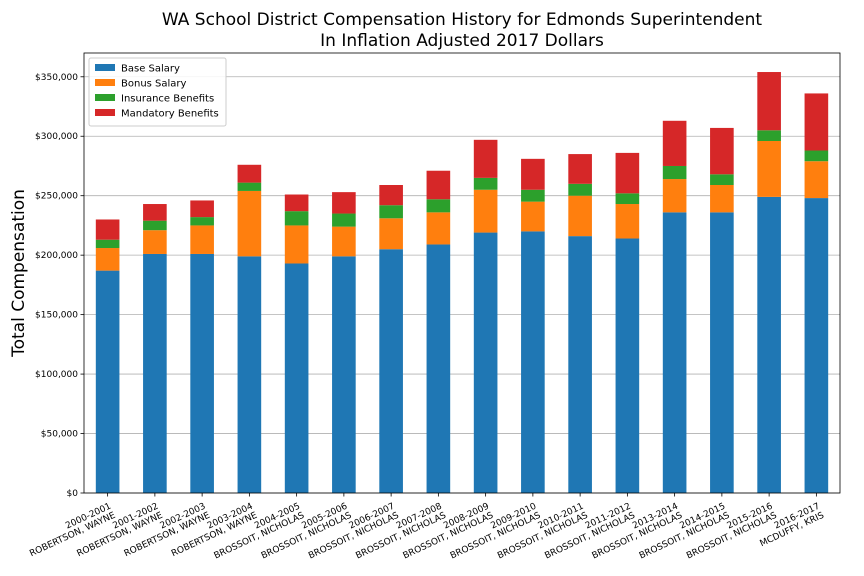  I want to click on y-tick-label: $100,000, so click(56, 375).